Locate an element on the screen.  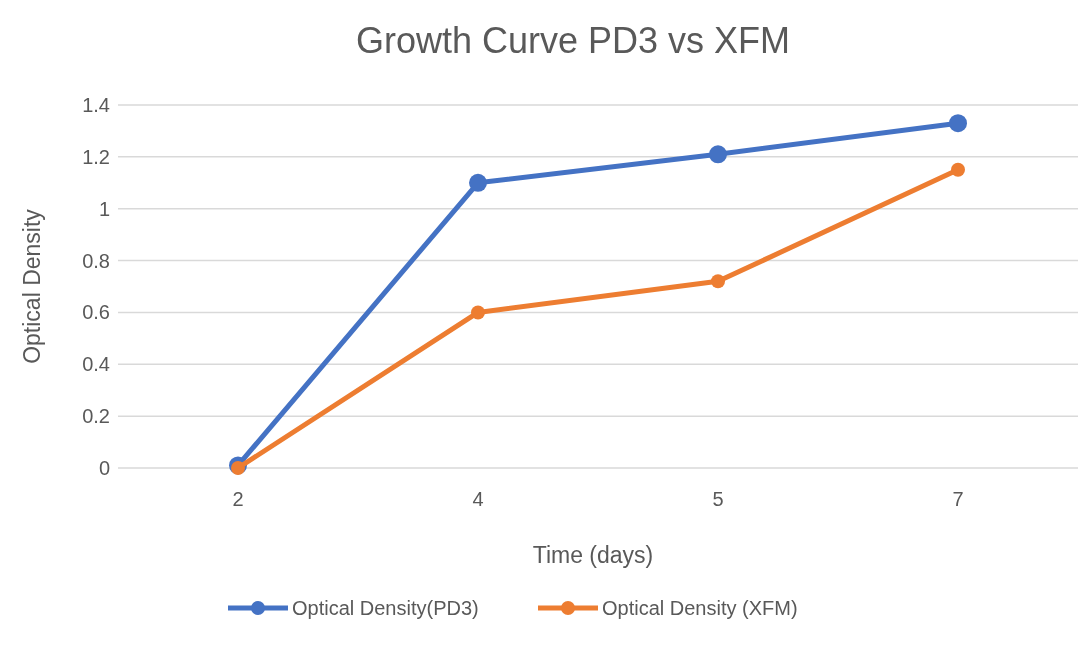
y-tick-label: 1.4 is located at coordinates (96, 105).